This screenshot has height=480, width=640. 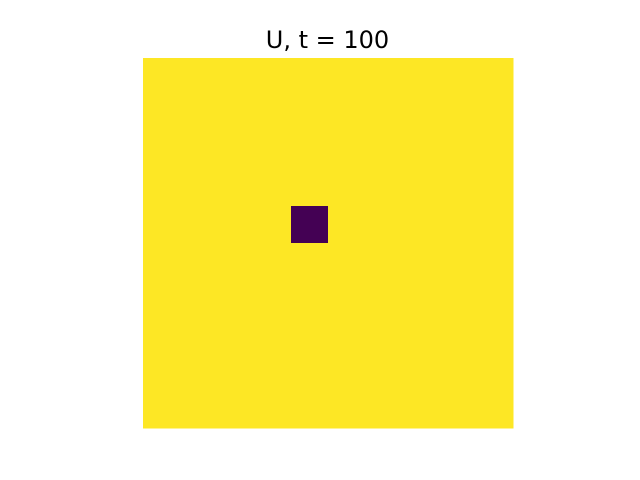 What do you see at coordinates (384, 151) in the screenshot?
I see `heatmap-cell-r2-c6` at bounding box center [384, 151].